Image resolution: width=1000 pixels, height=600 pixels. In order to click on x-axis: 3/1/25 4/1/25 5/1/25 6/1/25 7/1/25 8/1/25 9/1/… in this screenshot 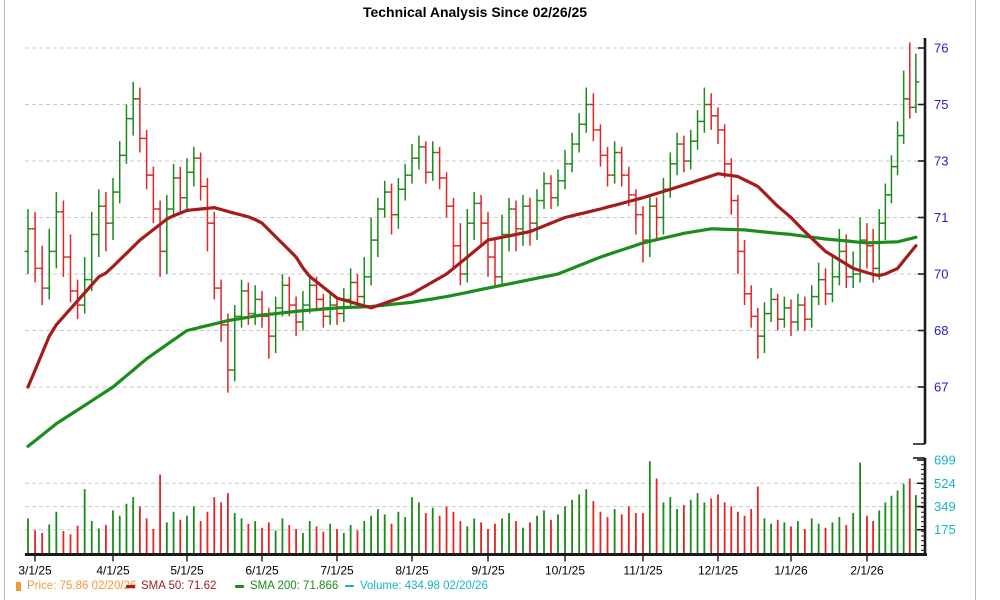, I will do `click(472, 565)`.